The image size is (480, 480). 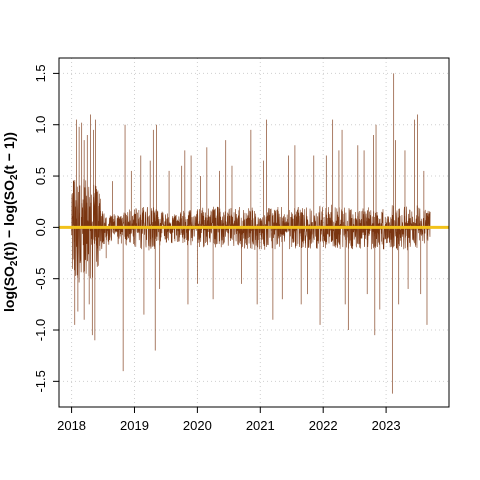 I want to click on x-tick-label: 2021, so click(x=260, y=425).